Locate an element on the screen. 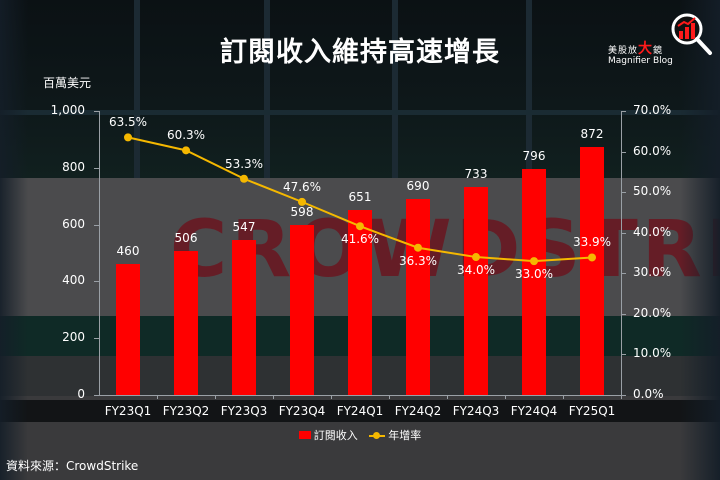 Image resolution: width=720 pixels, height=480 pixels. x-category-label: FY24Q3 is located at coordinates (476, 411).